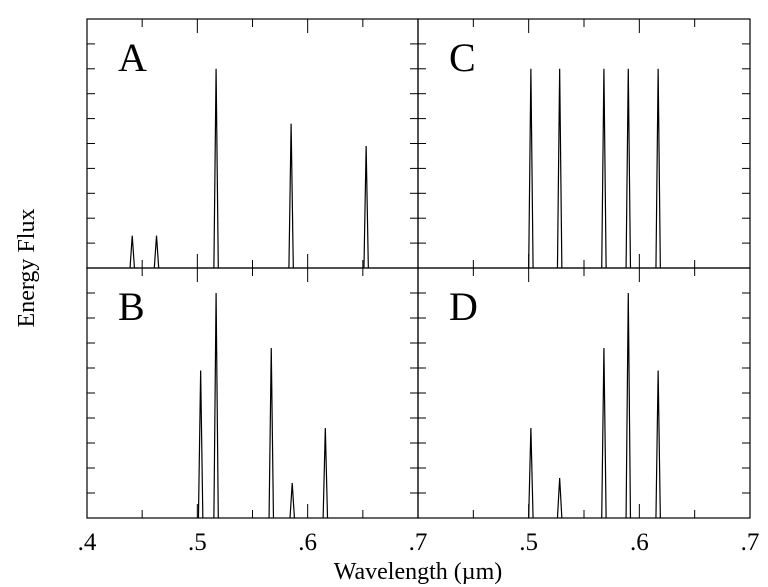 The image size is (768, 587). What do you see at coordinates (463, 306) in the screenshot?
I see `panel-label-d: D` at bounding box center [463, 306].